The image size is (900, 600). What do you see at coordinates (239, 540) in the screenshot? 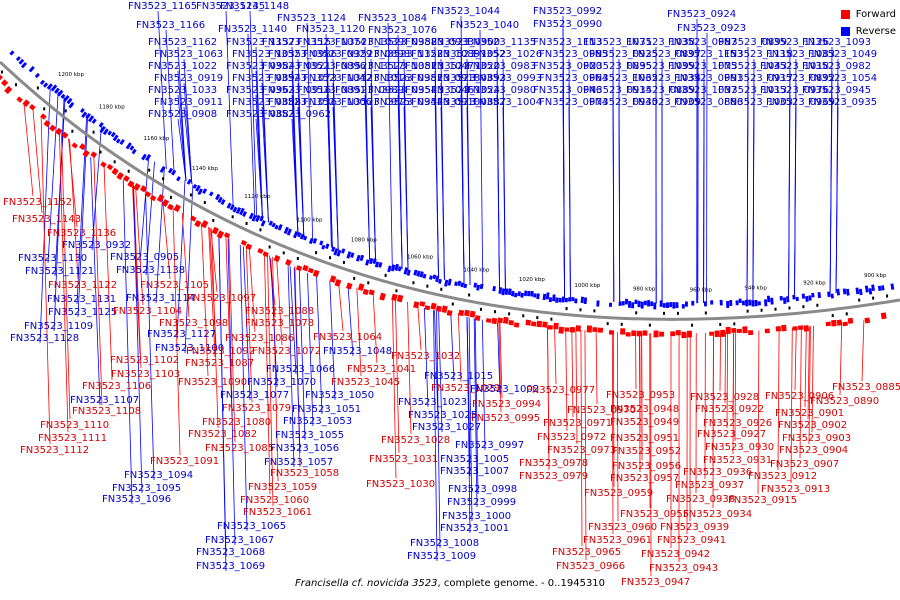
I see `reverse-gene-label: FN3523_1067` at bounding box center [239, 540].